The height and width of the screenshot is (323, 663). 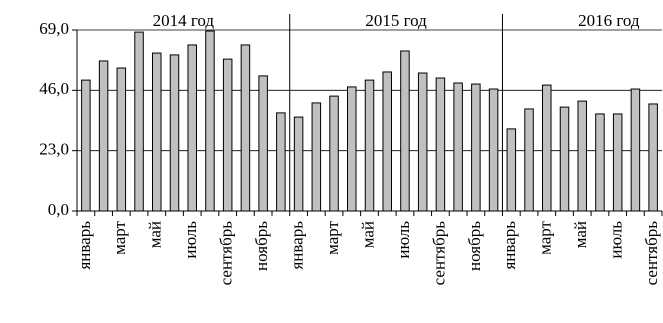 I want to click on y-tick-label: 0,0, so click(x=58, y=209).